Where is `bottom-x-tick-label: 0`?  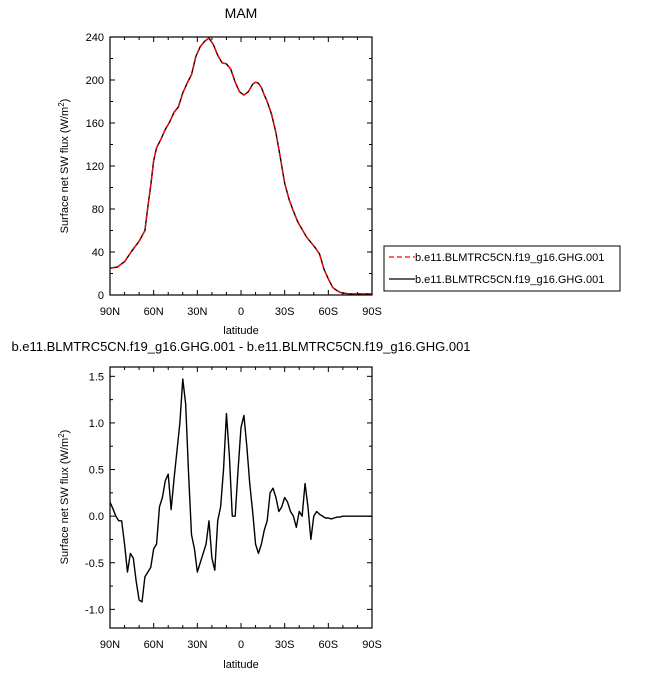 bottom-x-tick-label: 0 is located at coordinates (241, 645).